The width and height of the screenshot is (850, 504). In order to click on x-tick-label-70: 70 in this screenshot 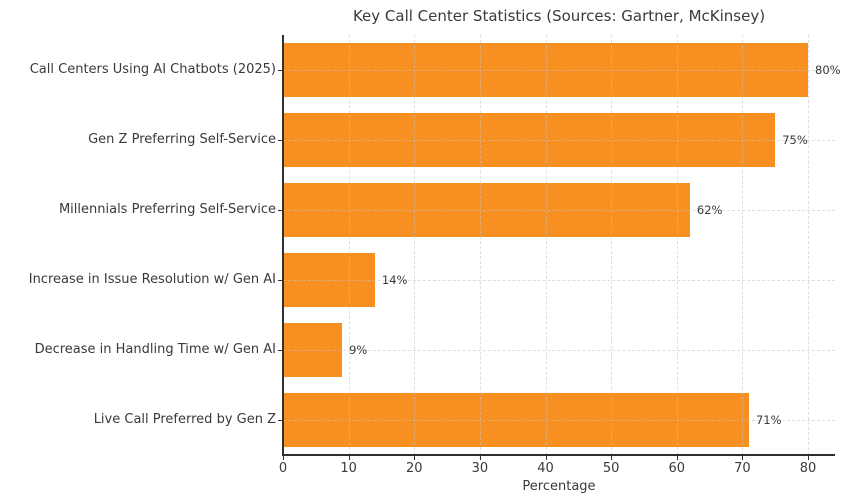, I will do `click(742, 468)`.